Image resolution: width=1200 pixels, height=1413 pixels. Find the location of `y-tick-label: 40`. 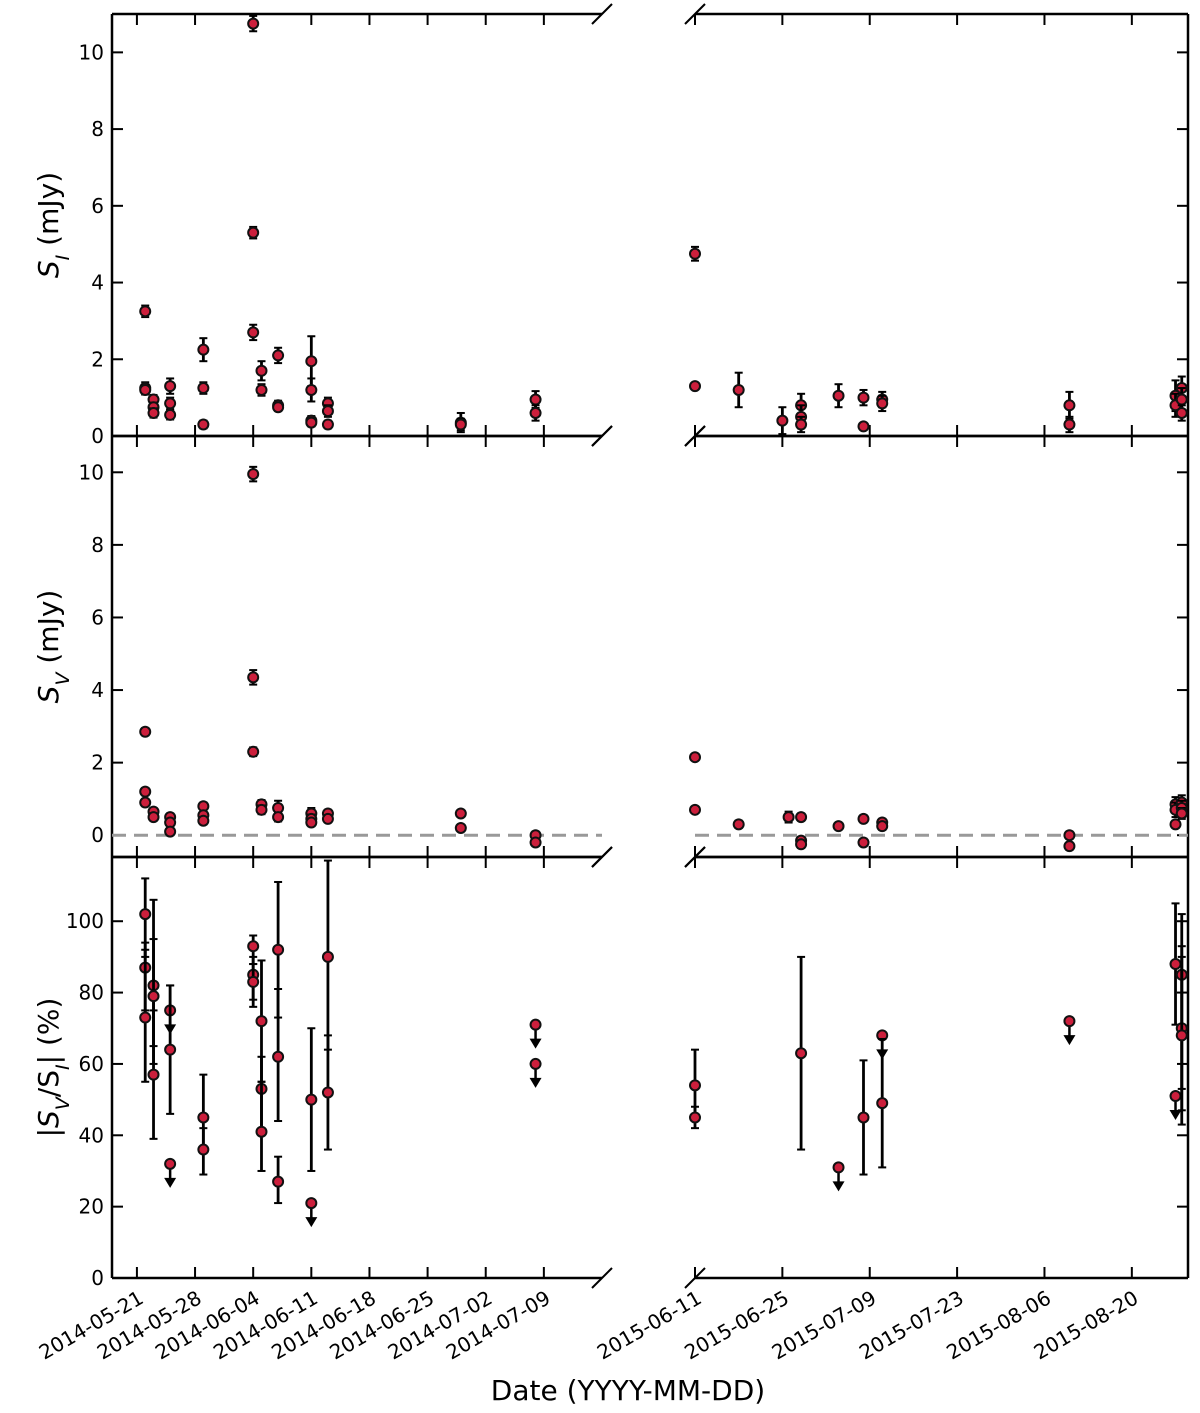

y-tick-label: 40 is located at coordinates (91, 1135).